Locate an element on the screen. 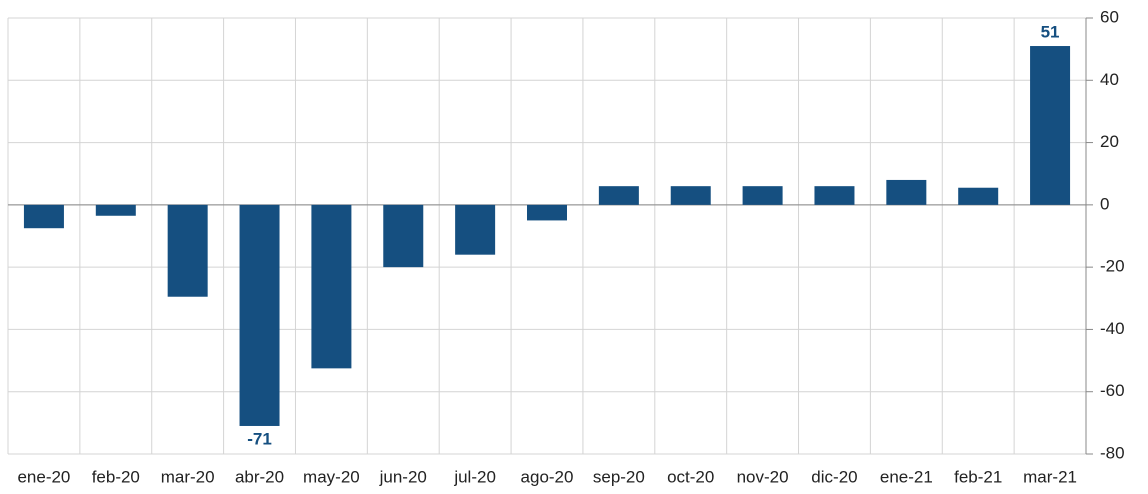  x-tick-label: feb-20 is located at coordinates (116, 476).